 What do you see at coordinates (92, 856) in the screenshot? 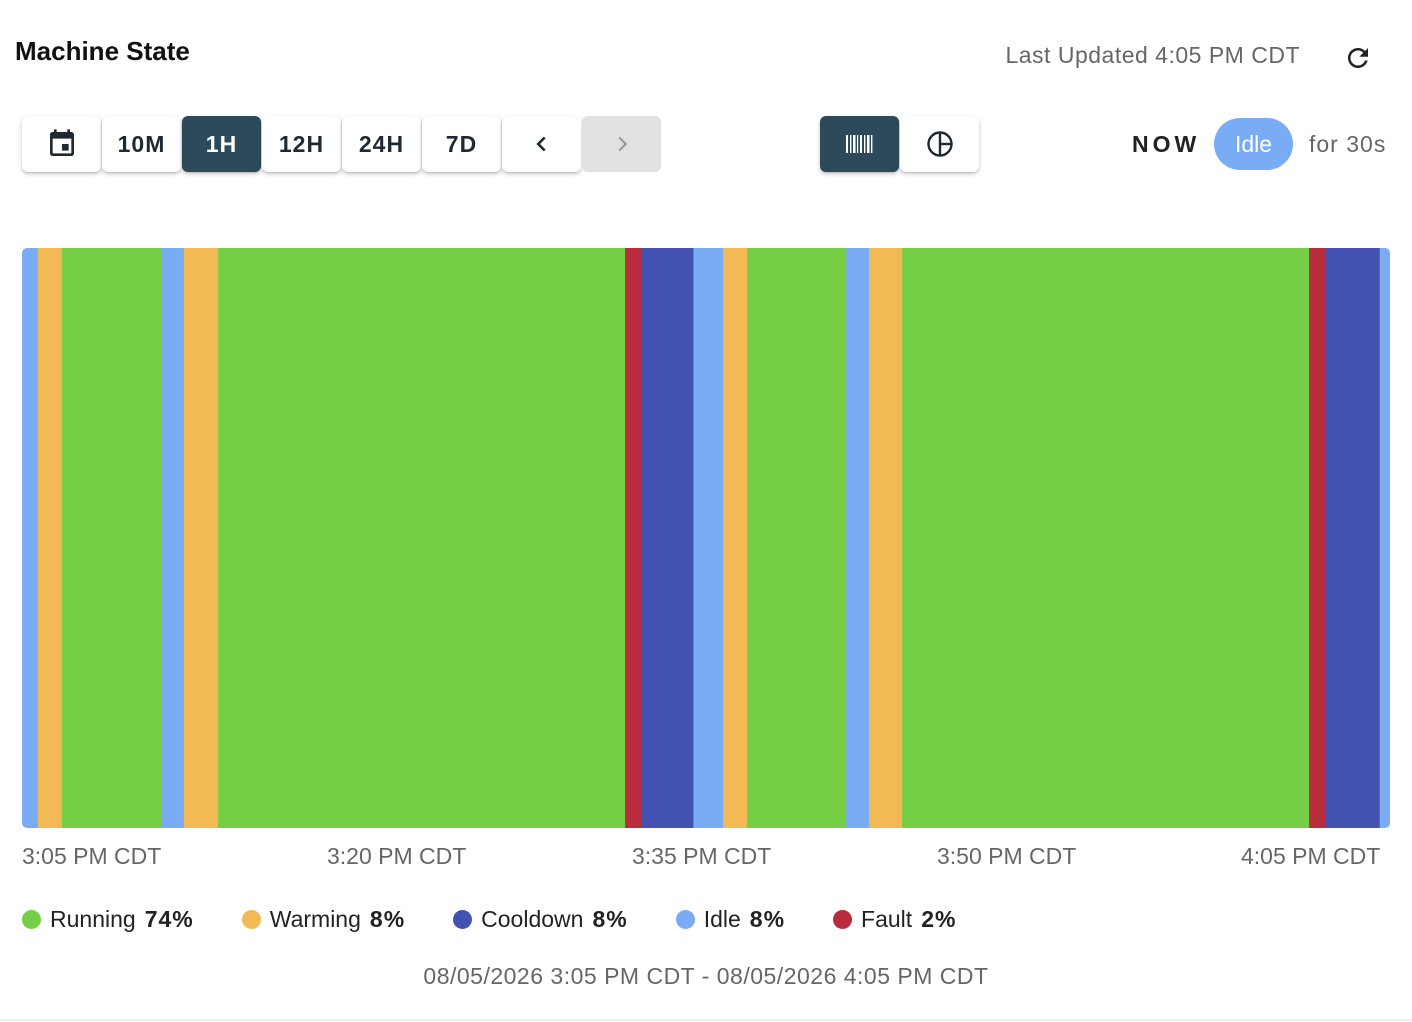
I see `x-tick-label: 3:05 PM CDT` at bounding box center [92, 856].